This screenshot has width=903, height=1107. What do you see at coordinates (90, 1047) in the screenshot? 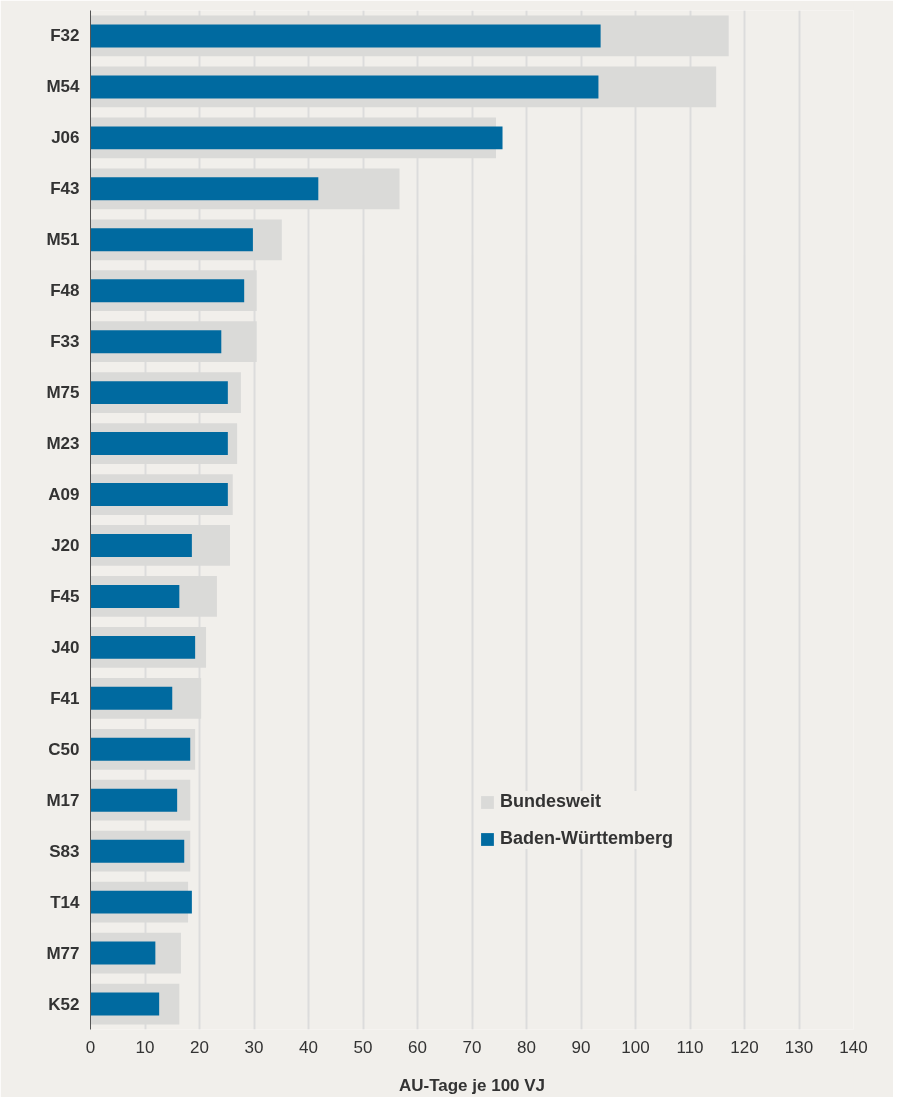
I see `x-tick-label: 0` at bounding box center [90, 1047].